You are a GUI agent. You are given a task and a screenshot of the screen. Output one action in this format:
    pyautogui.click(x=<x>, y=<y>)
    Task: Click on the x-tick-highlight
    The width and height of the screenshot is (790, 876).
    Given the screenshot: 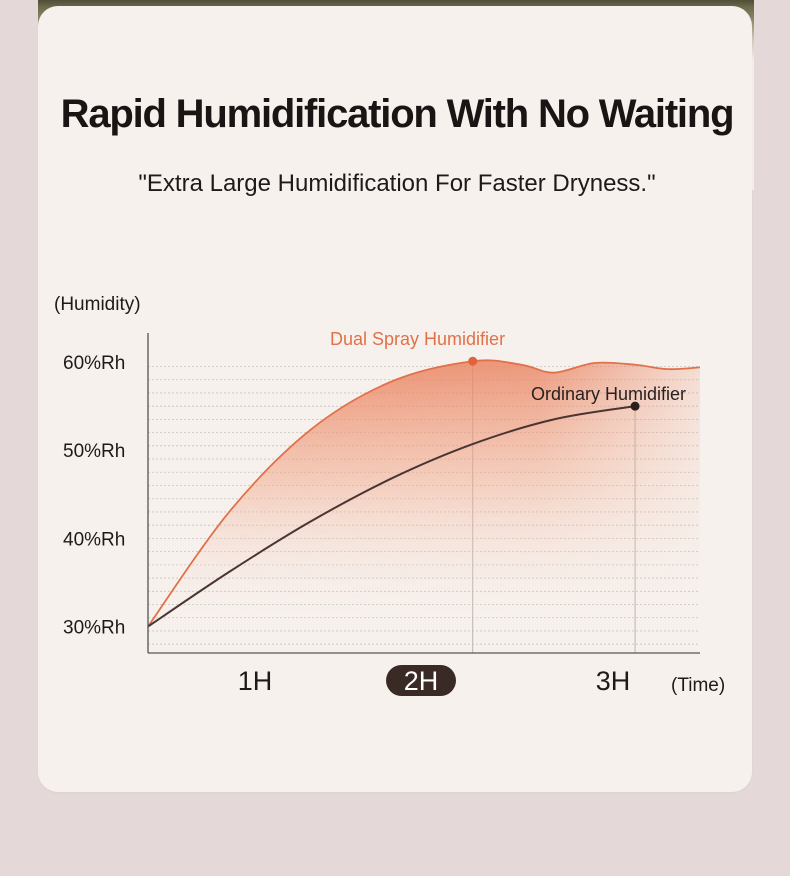 What is the action you would take?
    pyautogui.click(x=421, y=680)
    